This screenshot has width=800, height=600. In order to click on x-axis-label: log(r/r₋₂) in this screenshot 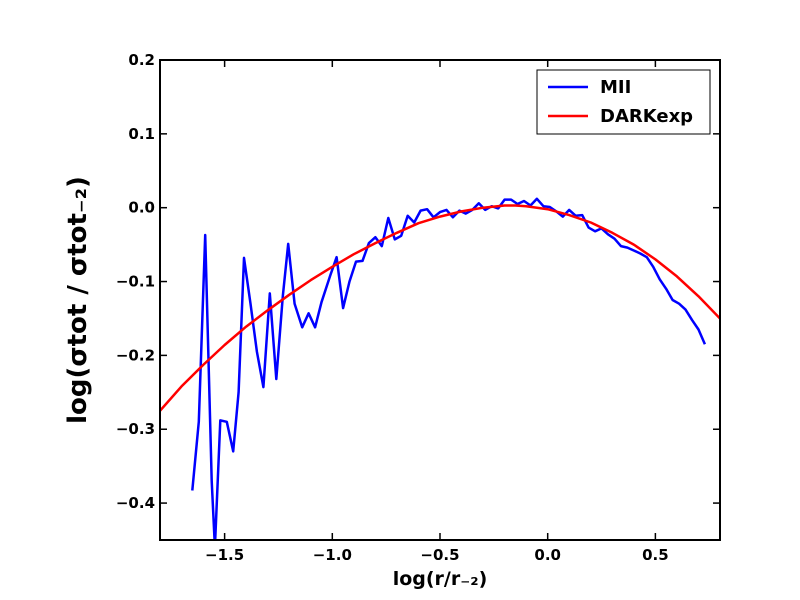, I will do `click(440, 579)`.